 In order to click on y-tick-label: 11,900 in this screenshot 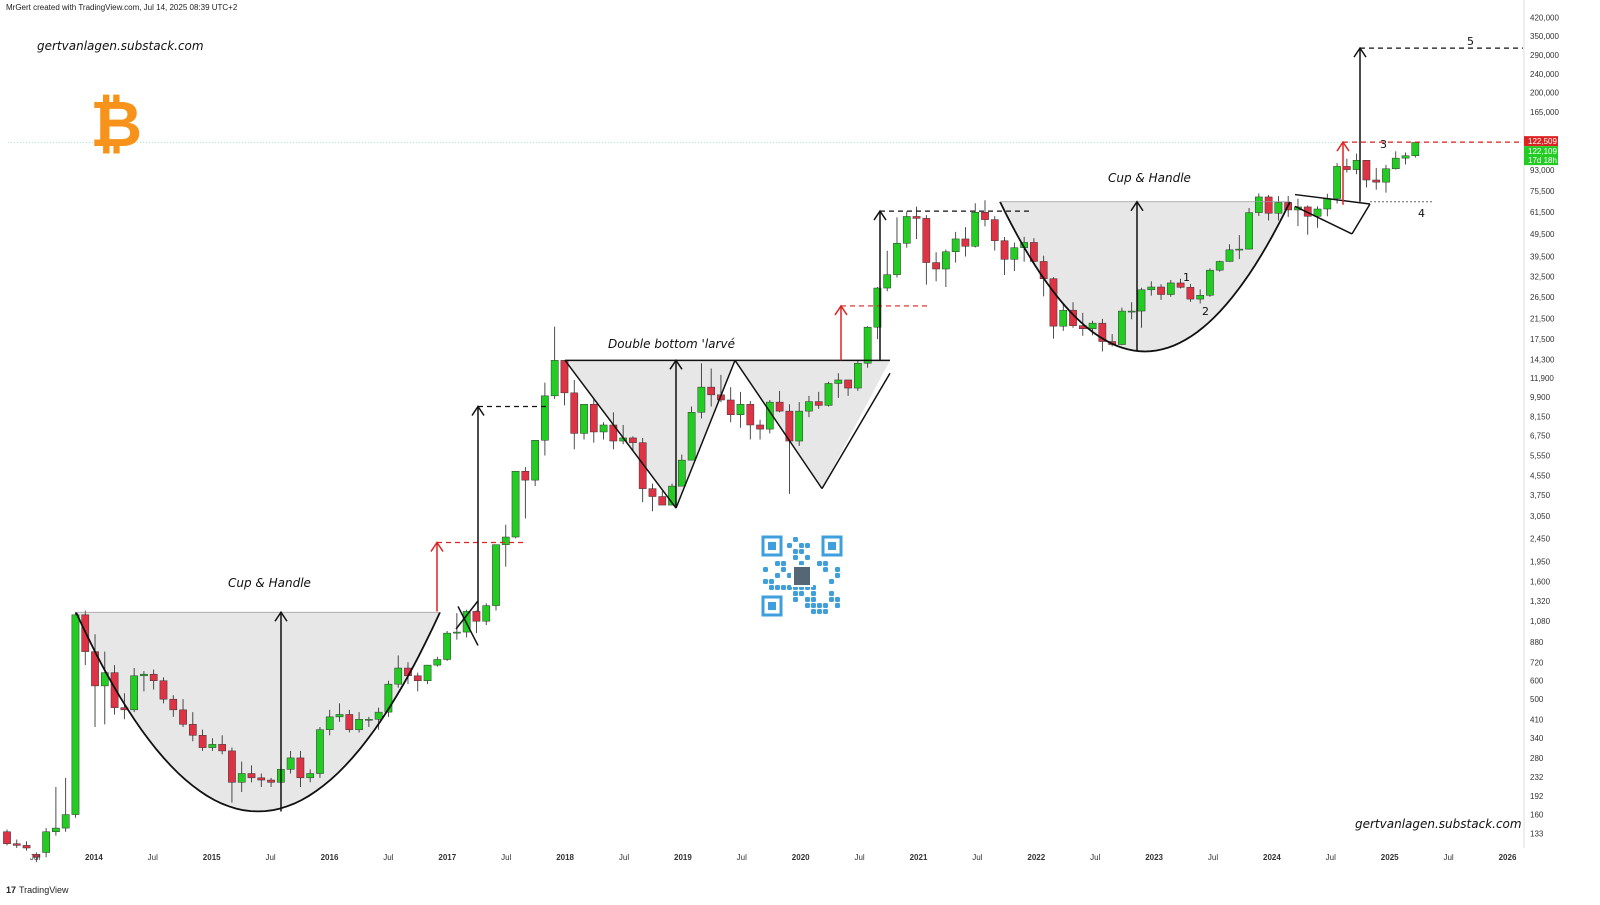, I will do `click(1542, 378)`.